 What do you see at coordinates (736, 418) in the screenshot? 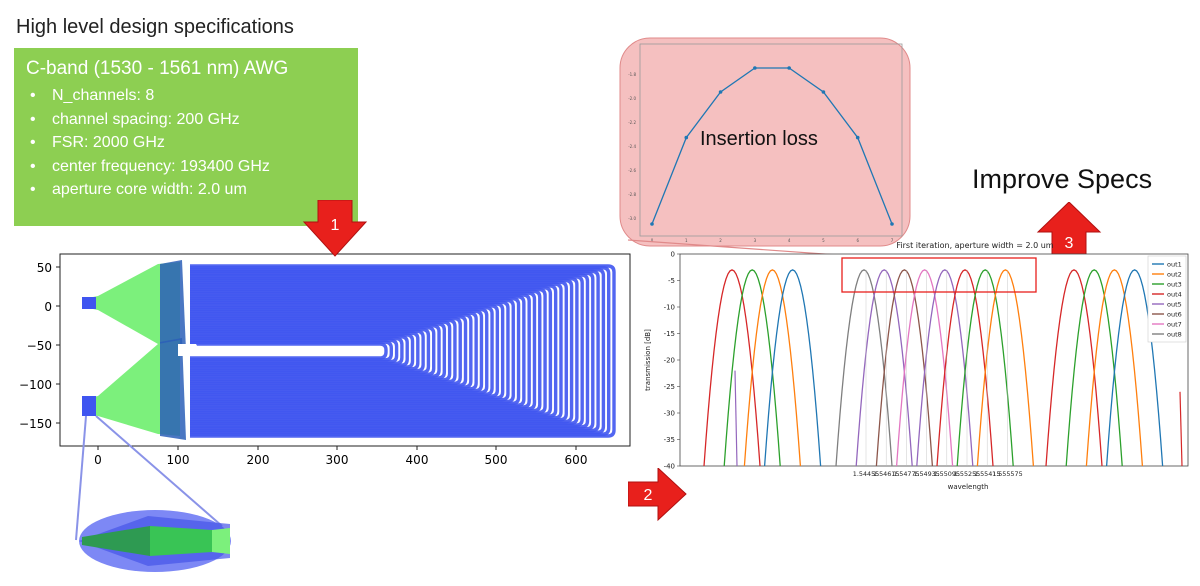
I see `edge-curve` at bounding box center [736, 418].